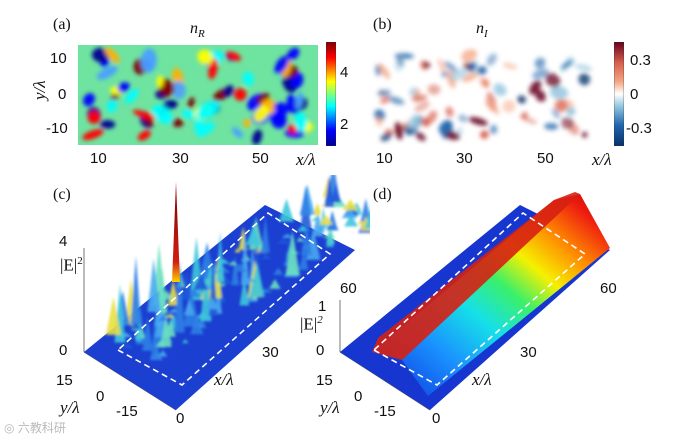 This screenshot has width=684, height=440. Describe the element at coordinates (197, 30) in the screenshot. I see `panel-a-title: nR` at that location.